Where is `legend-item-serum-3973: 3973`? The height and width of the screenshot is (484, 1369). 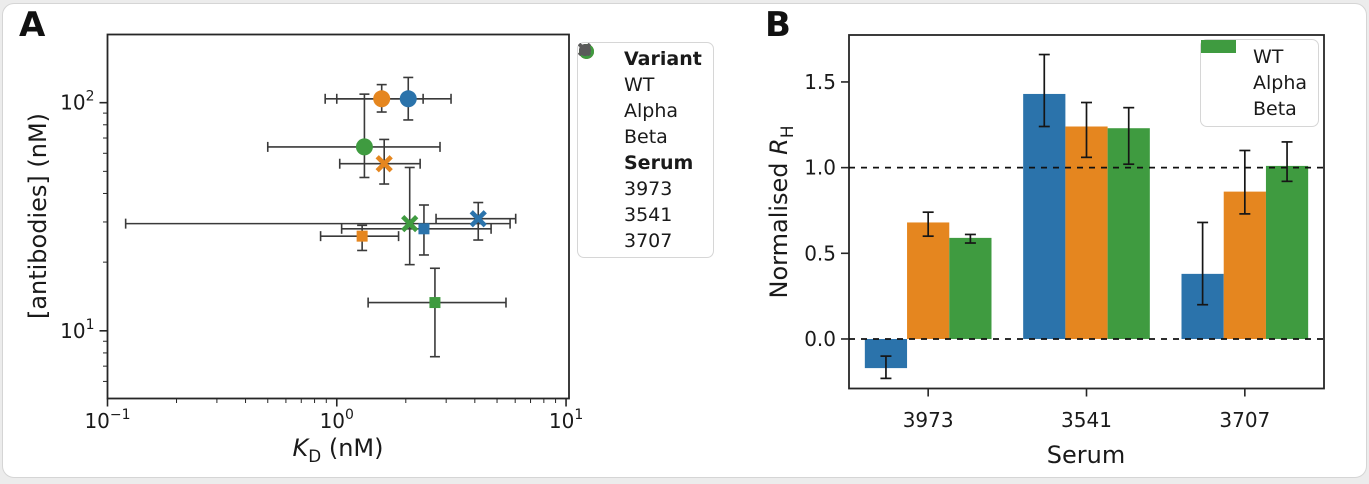
legend-item-serum-3973: 3973 is located at coordinates (643, 123).